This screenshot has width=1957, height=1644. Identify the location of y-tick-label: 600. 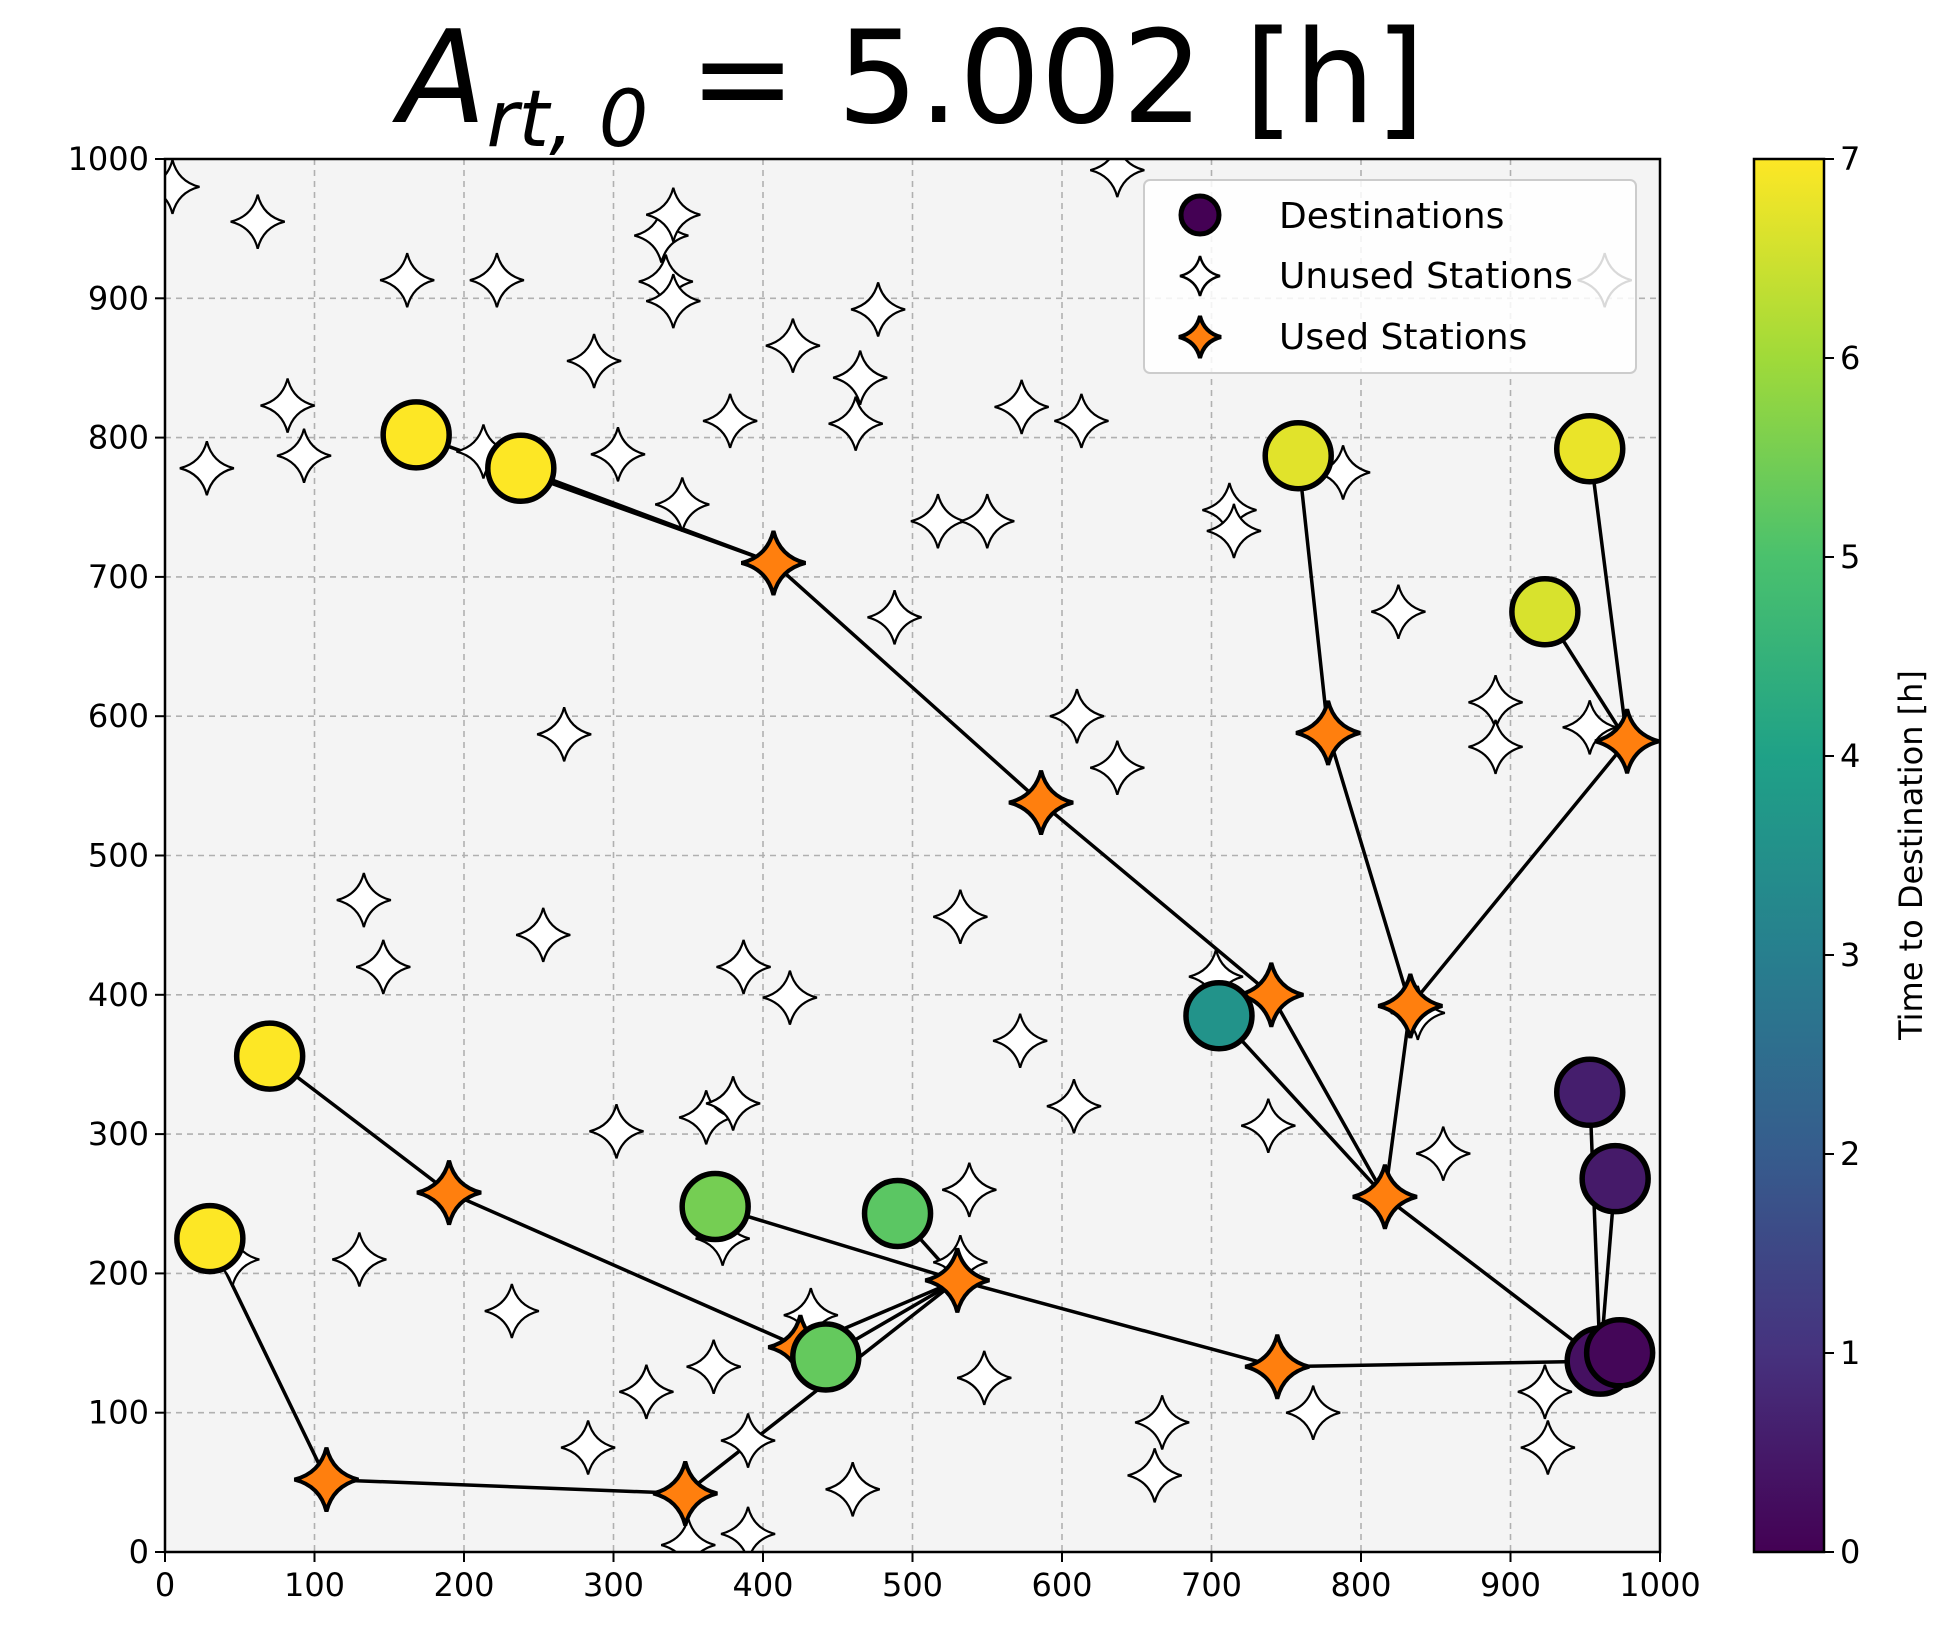
(118, 716).